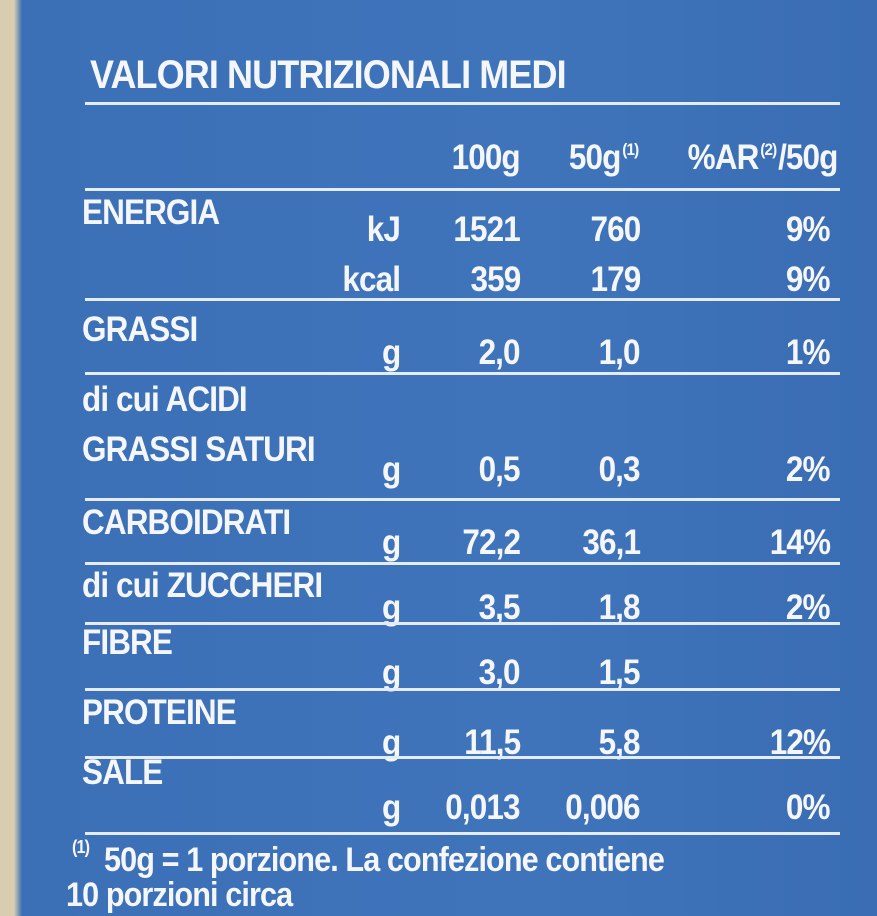 The height and width of the screenshot is (916, 877). What do you see at coordinates (202, 585) in the screenshot?
I see `row-name: di cui ZUCCHERI` at bounding box center [202, 585].